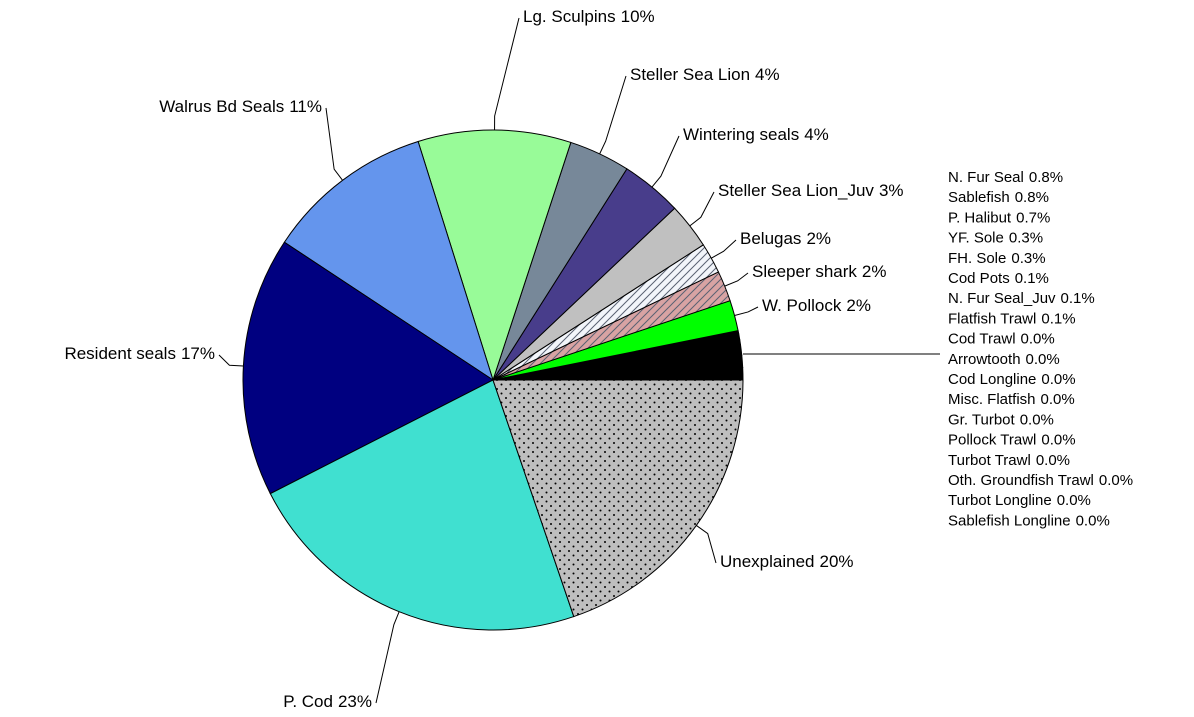 The width and height of the screenshot is (1194, 717). I want to click on category-label: Sablefish Longline, so click(1009, 520).